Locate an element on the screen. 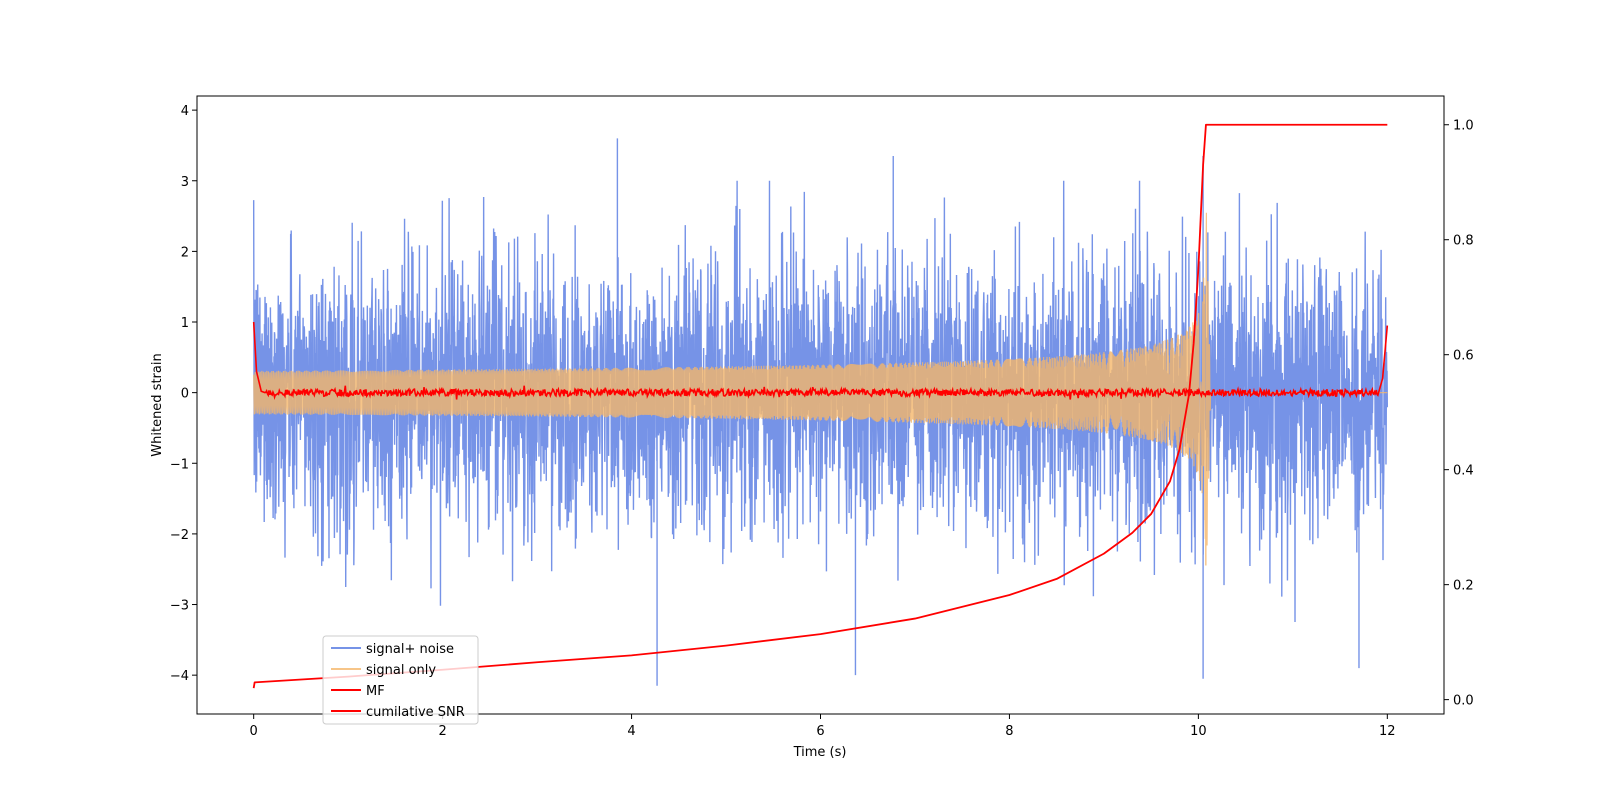 Image resolution: width=1600 pixels, height=800 pixels. y2-tick-label: 0.2 is located at coordinates (1463, 586).